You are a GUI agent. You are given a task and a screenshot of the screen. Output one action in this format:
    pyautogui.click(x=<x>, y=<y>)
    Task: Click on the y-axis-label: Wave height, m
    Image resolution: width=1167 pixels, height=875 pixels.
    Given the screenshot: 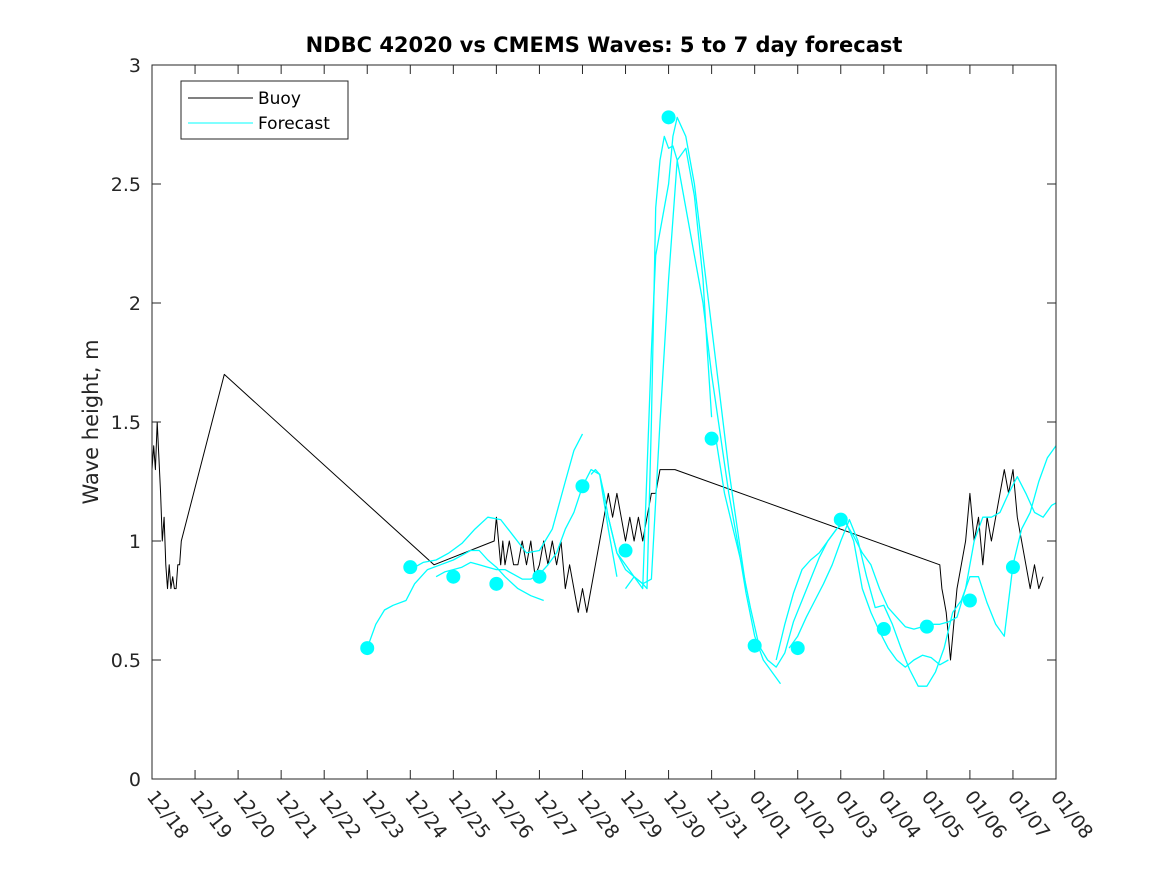 What is the action you would take?
    pyautogui.click(x=91, y=421)
    